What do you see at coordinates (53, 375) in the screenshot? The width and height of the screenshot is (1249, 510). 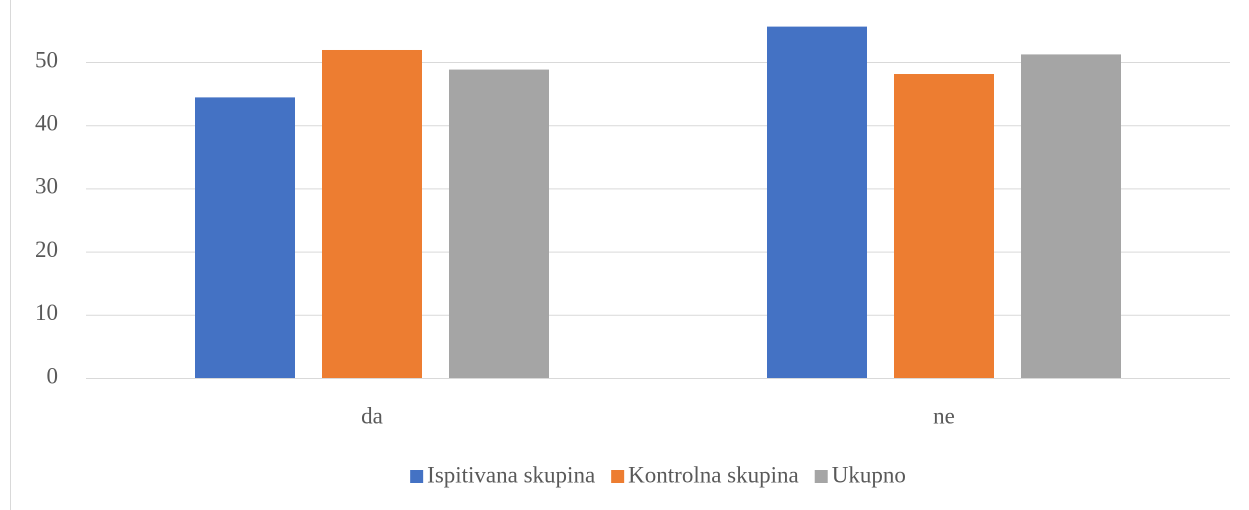 I see `y-tick-label: 0` at bounding box center [53, 375].